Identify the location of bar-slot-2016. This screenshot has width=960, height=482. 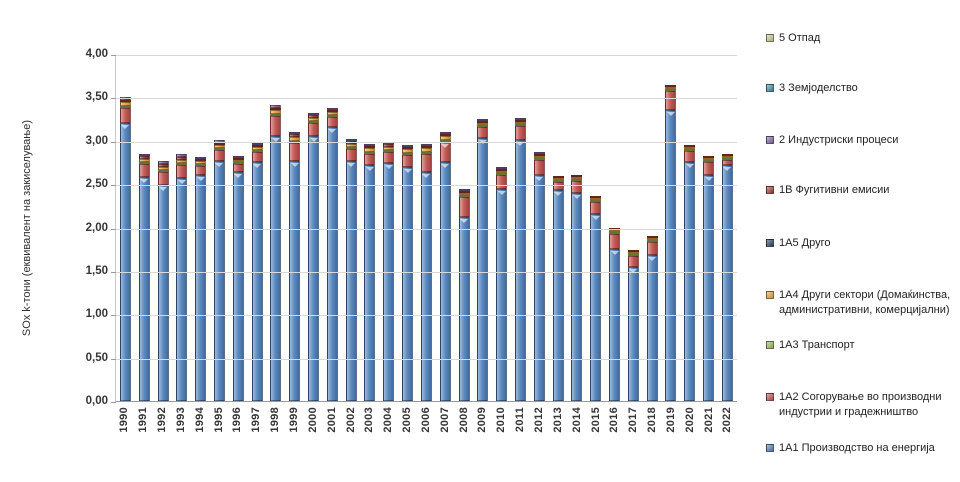
(614, 228).